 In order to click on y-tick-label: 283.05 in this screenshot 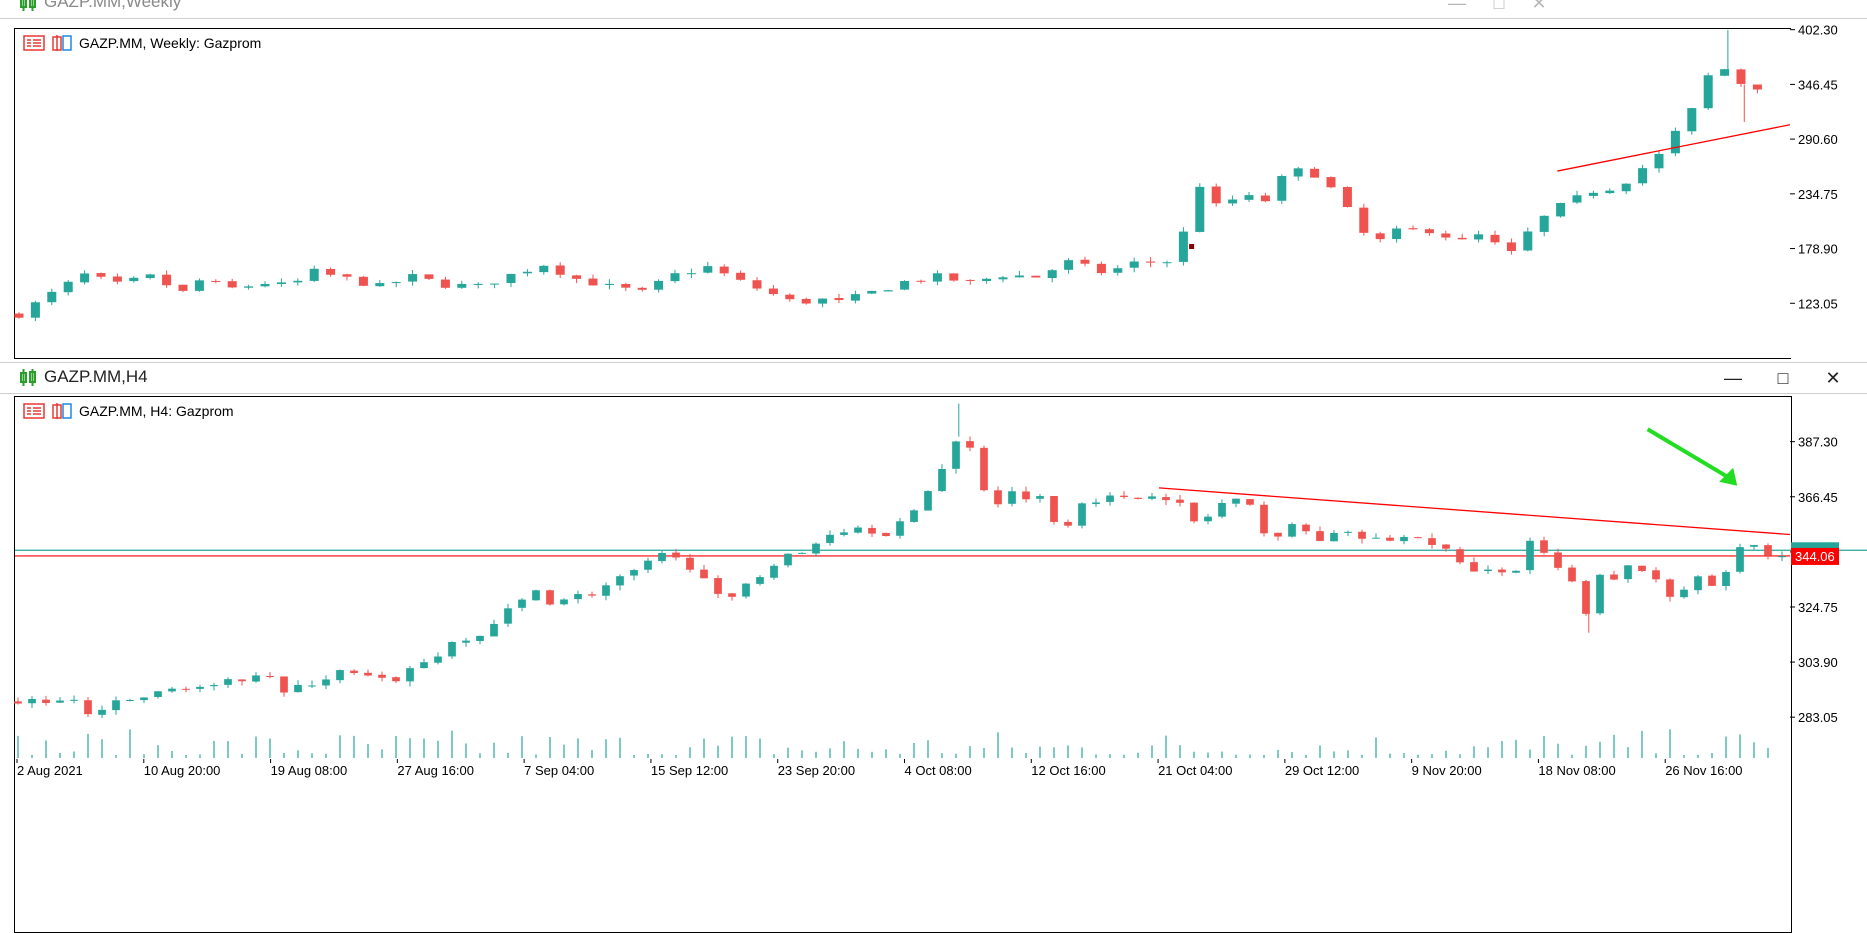, I will do `click(1818, 717)`.